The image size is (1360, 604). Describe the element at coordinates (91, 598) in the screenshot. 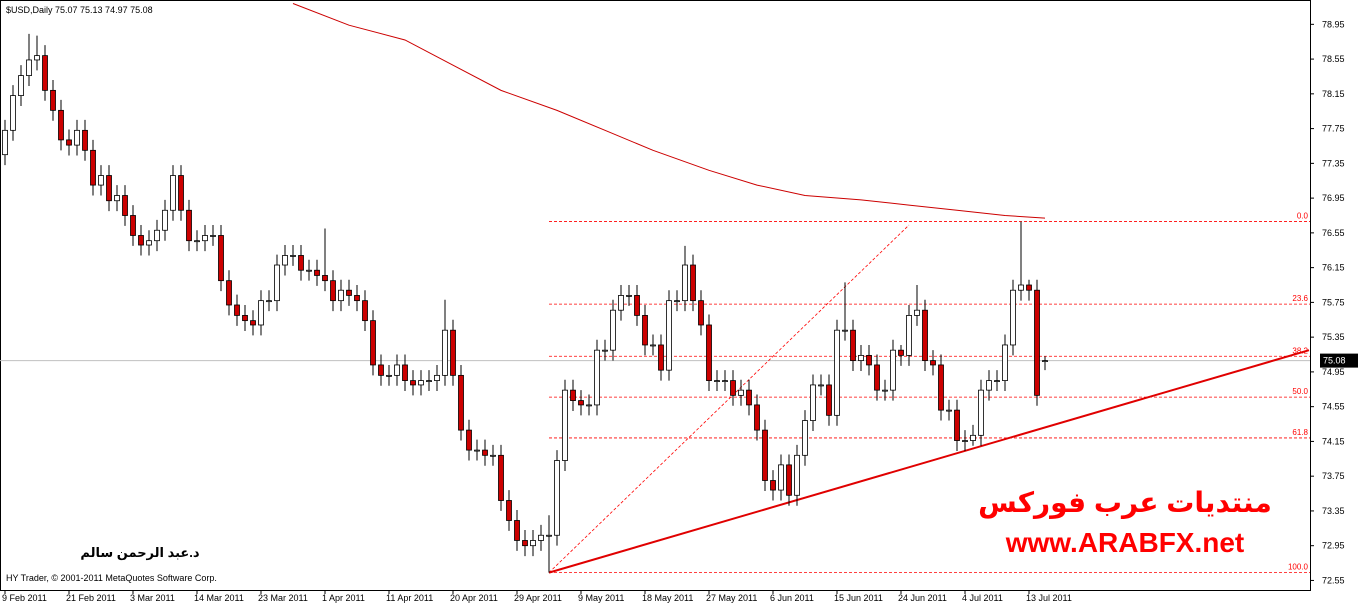

I see `x-tick-label: 21 Feb 2011` at that location.